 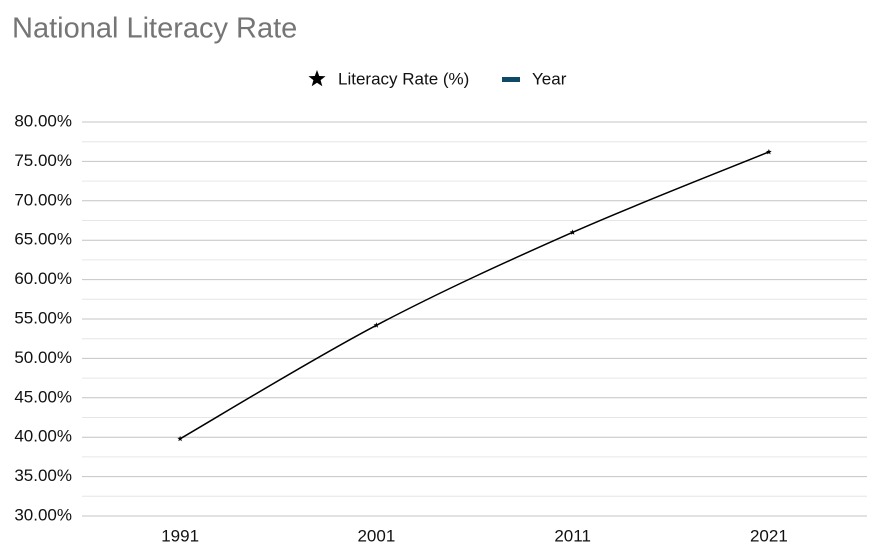 What do you see at coordinates (180, 535) in the screenshot?
I see `x-tick-label: 1991` at bounding box center [180, 535].